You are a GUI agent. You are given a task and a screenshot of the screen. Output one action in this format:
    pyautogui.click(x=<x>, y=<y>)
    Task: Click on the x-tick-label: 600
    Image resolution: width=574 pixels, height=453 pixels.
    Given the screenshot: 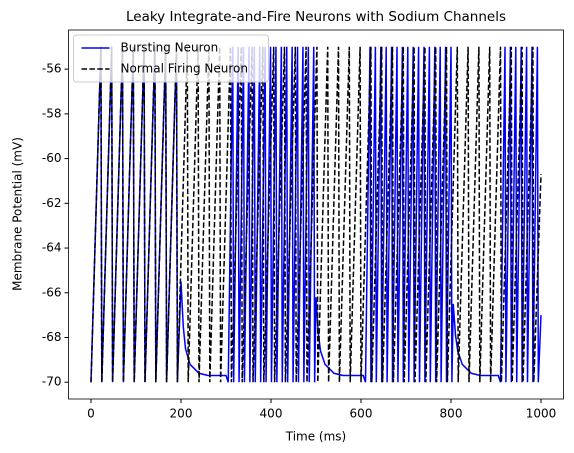 What is the action you would take?
    pyautogui.click(x=361, y=414)
    